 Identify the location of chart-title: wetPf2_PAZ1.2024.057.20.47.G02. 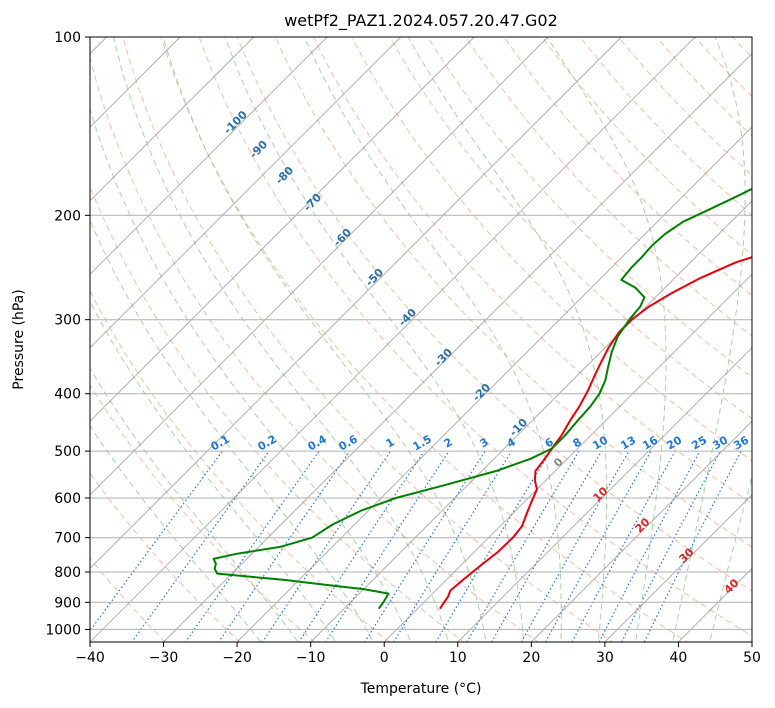
(421, 21).